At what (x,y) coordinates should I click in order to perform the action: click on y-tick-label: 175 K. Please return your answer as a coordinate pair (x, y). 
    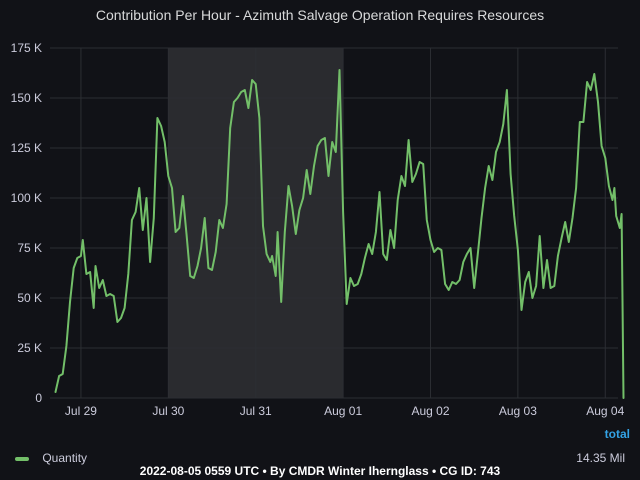
    Looking at the image, I should click on (26, 48).